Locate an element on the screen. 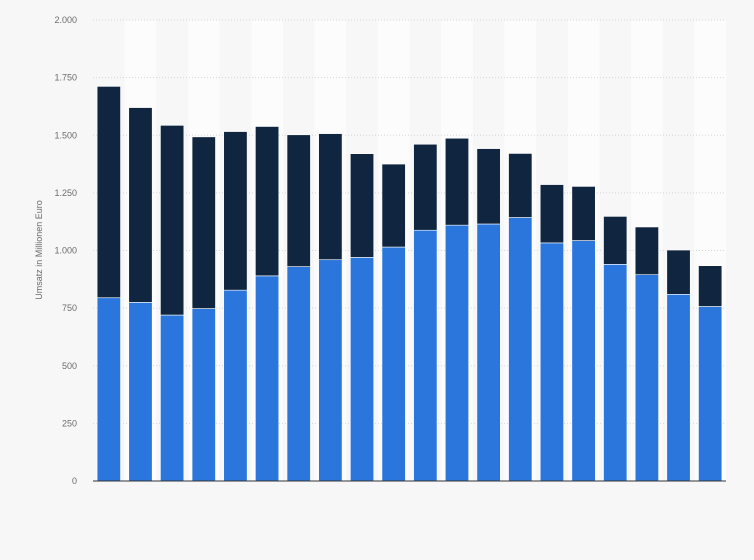 Image resolution: width=754 pixels, height=560 pixels. y-tick-label: 1.750 is located at coordinates (65, 78).